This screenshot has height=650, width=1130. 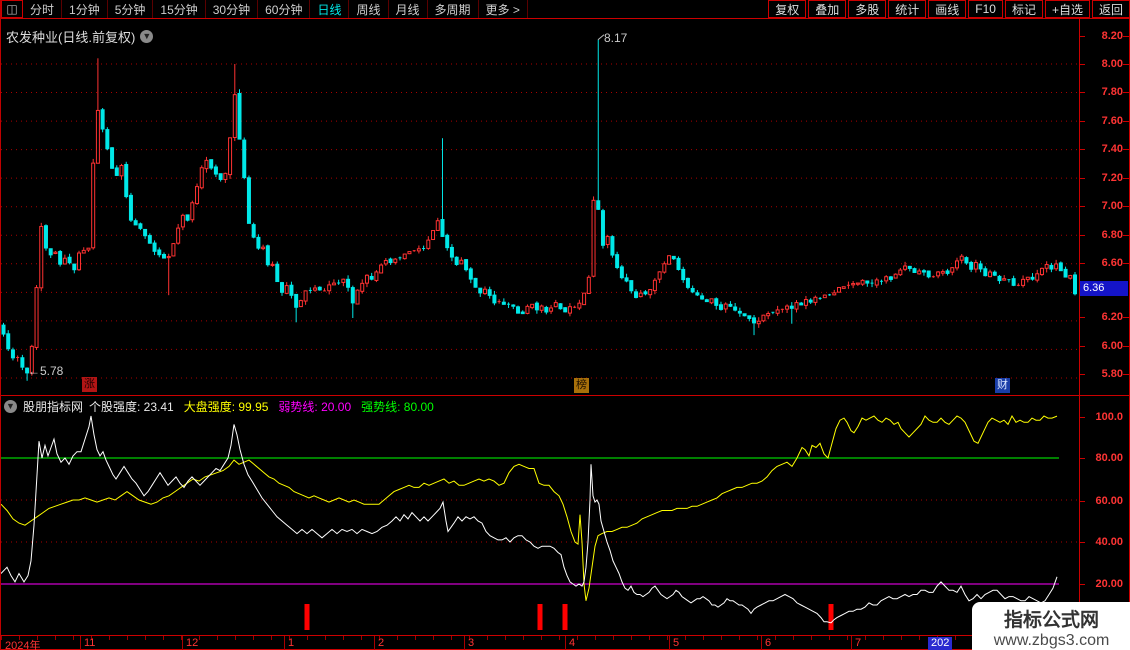 What do you see at coordinates (12, 9) in the screenshot?
I see `split-screen-icon: ◫` at bounding box center [12, 9].